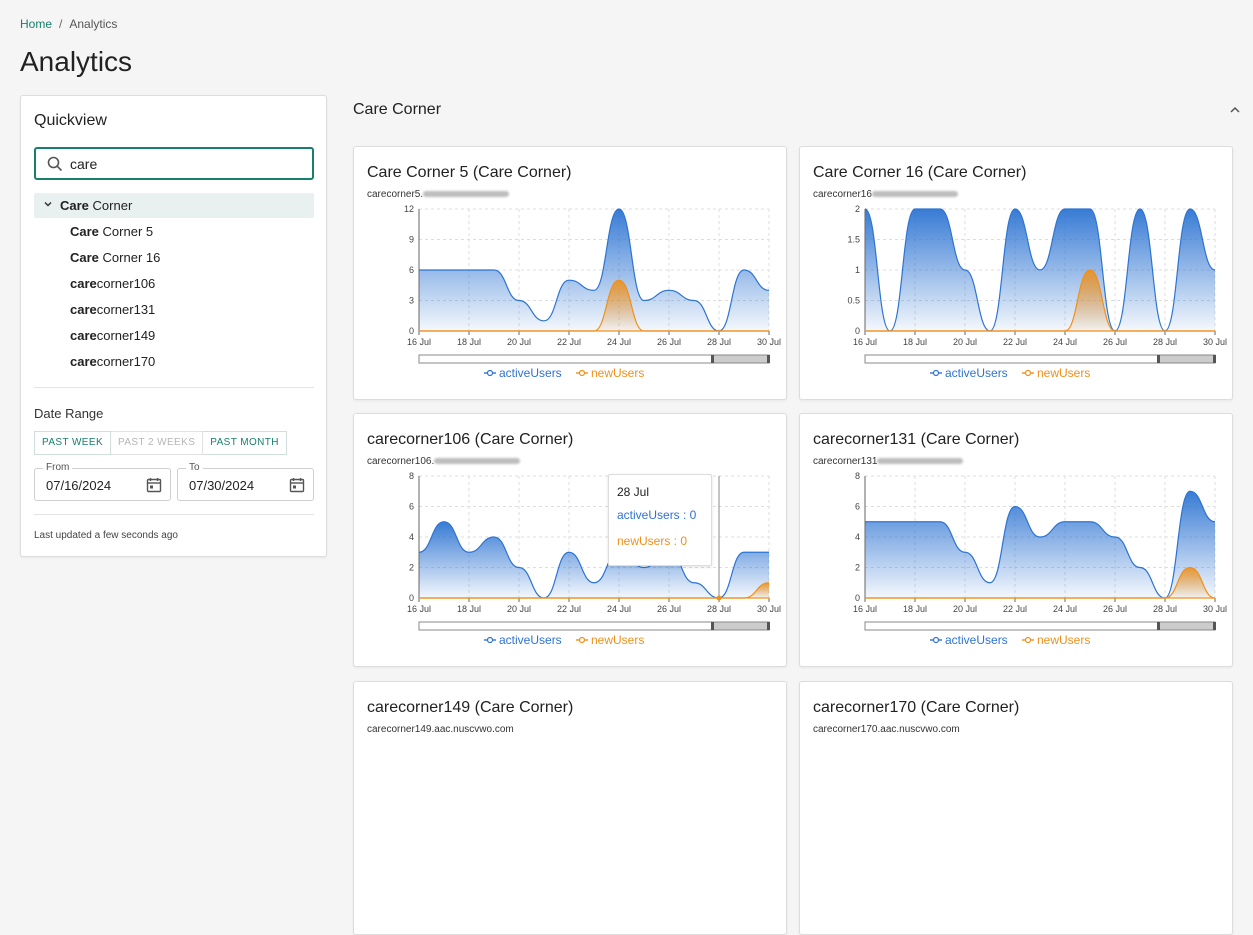 This screenshot has width=1253, height=935. I want to click on date-range-label: Date Range, so click(69, 413).